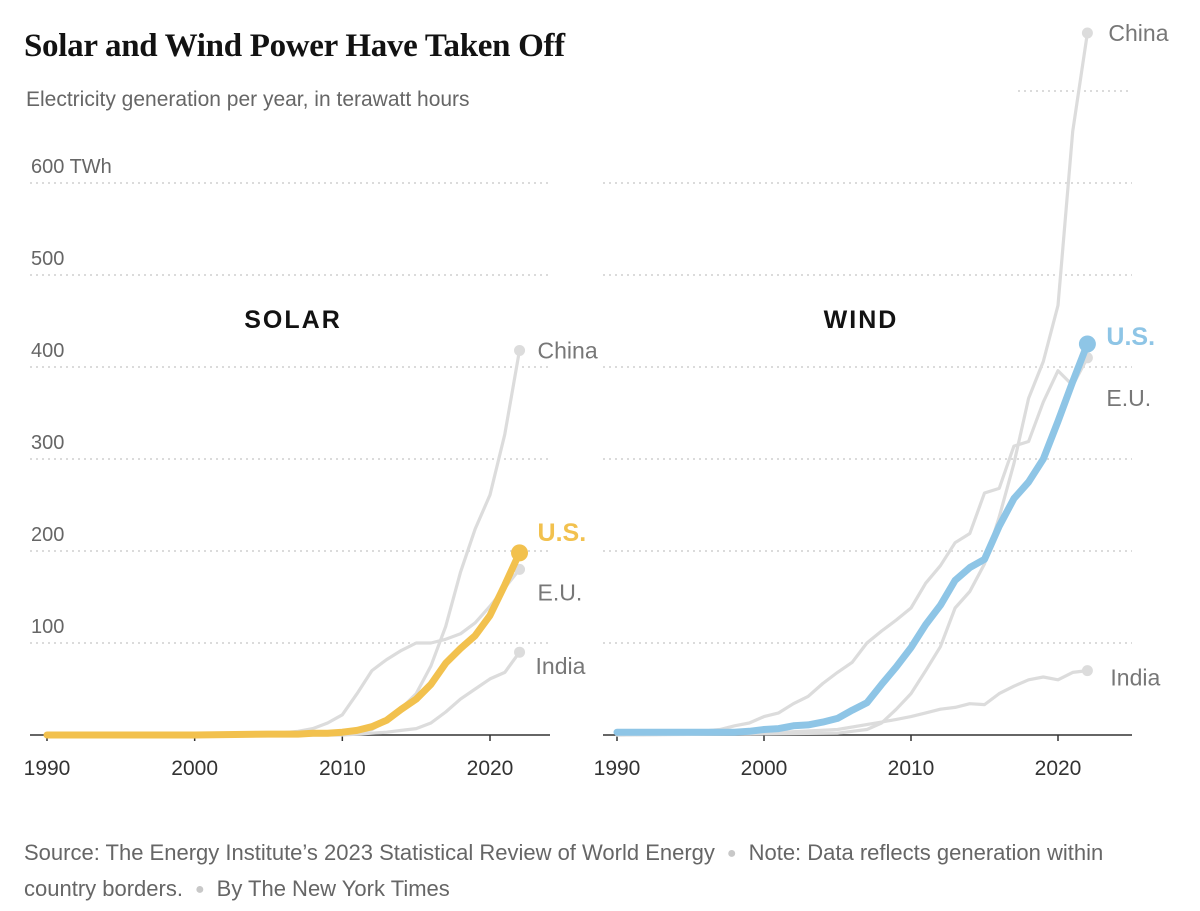  What do you see at coordinates (47, 351) in the screenshot?
I see `y-tick-label: 400` at bounding box center [47, 351].